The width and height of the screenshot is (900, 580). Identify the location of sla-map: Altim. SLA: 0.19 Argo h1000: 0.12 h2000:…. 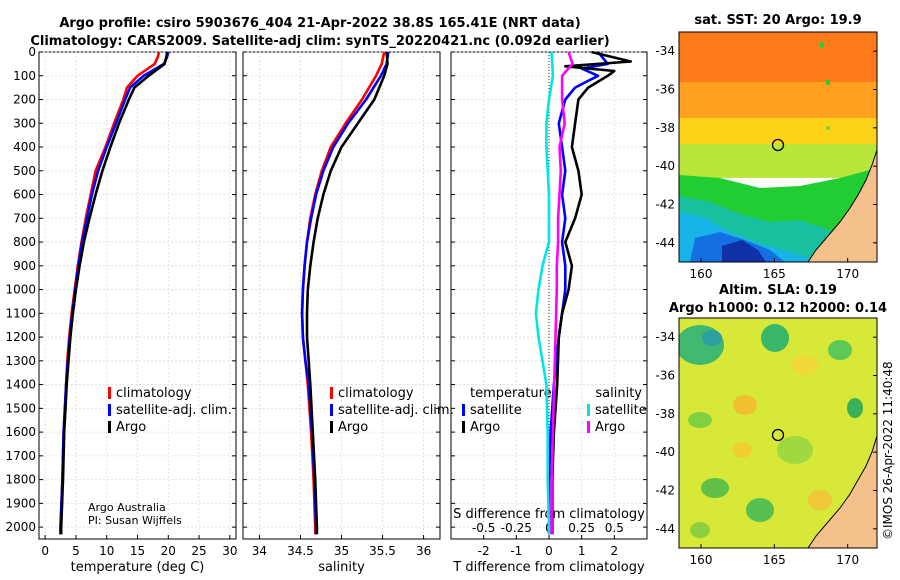
(771, 425).